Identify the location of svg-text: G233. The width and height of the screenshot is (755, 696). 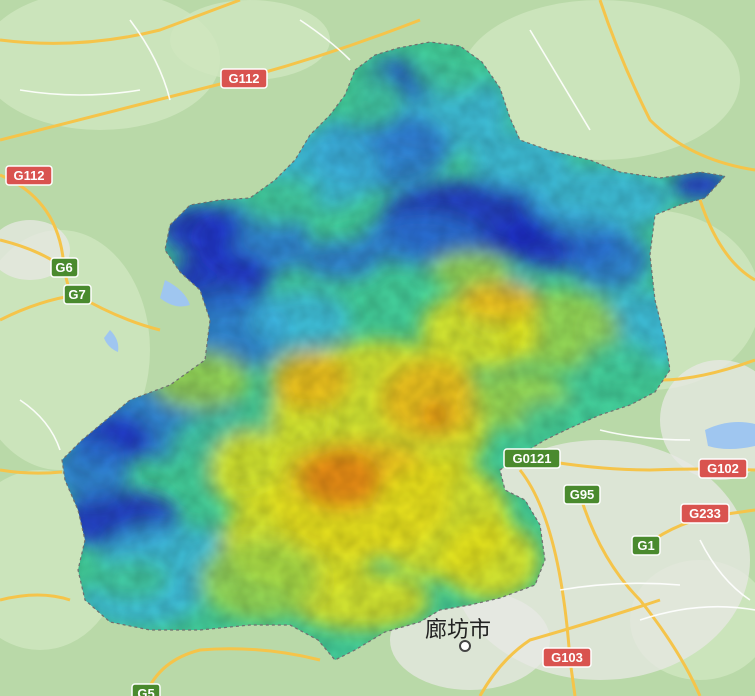
(705, 513).